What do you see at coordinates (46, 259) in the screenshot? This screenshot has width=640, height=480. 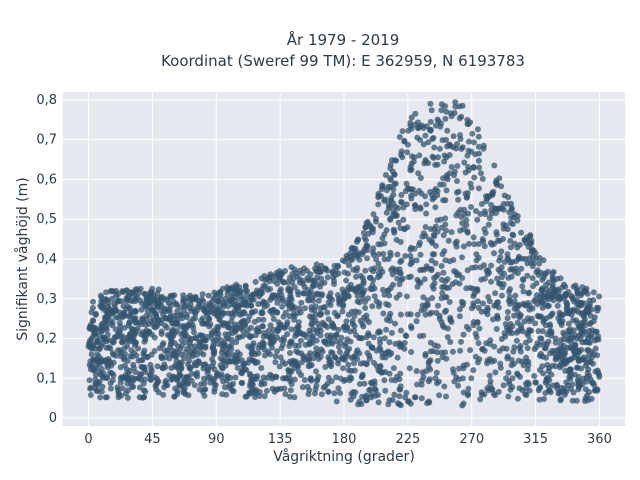 I see `y-tick-labels: 0 0,1 0,2 0,3 0,4 0,5 0,6 0,7 0,8` at bounding box center [46, 259].